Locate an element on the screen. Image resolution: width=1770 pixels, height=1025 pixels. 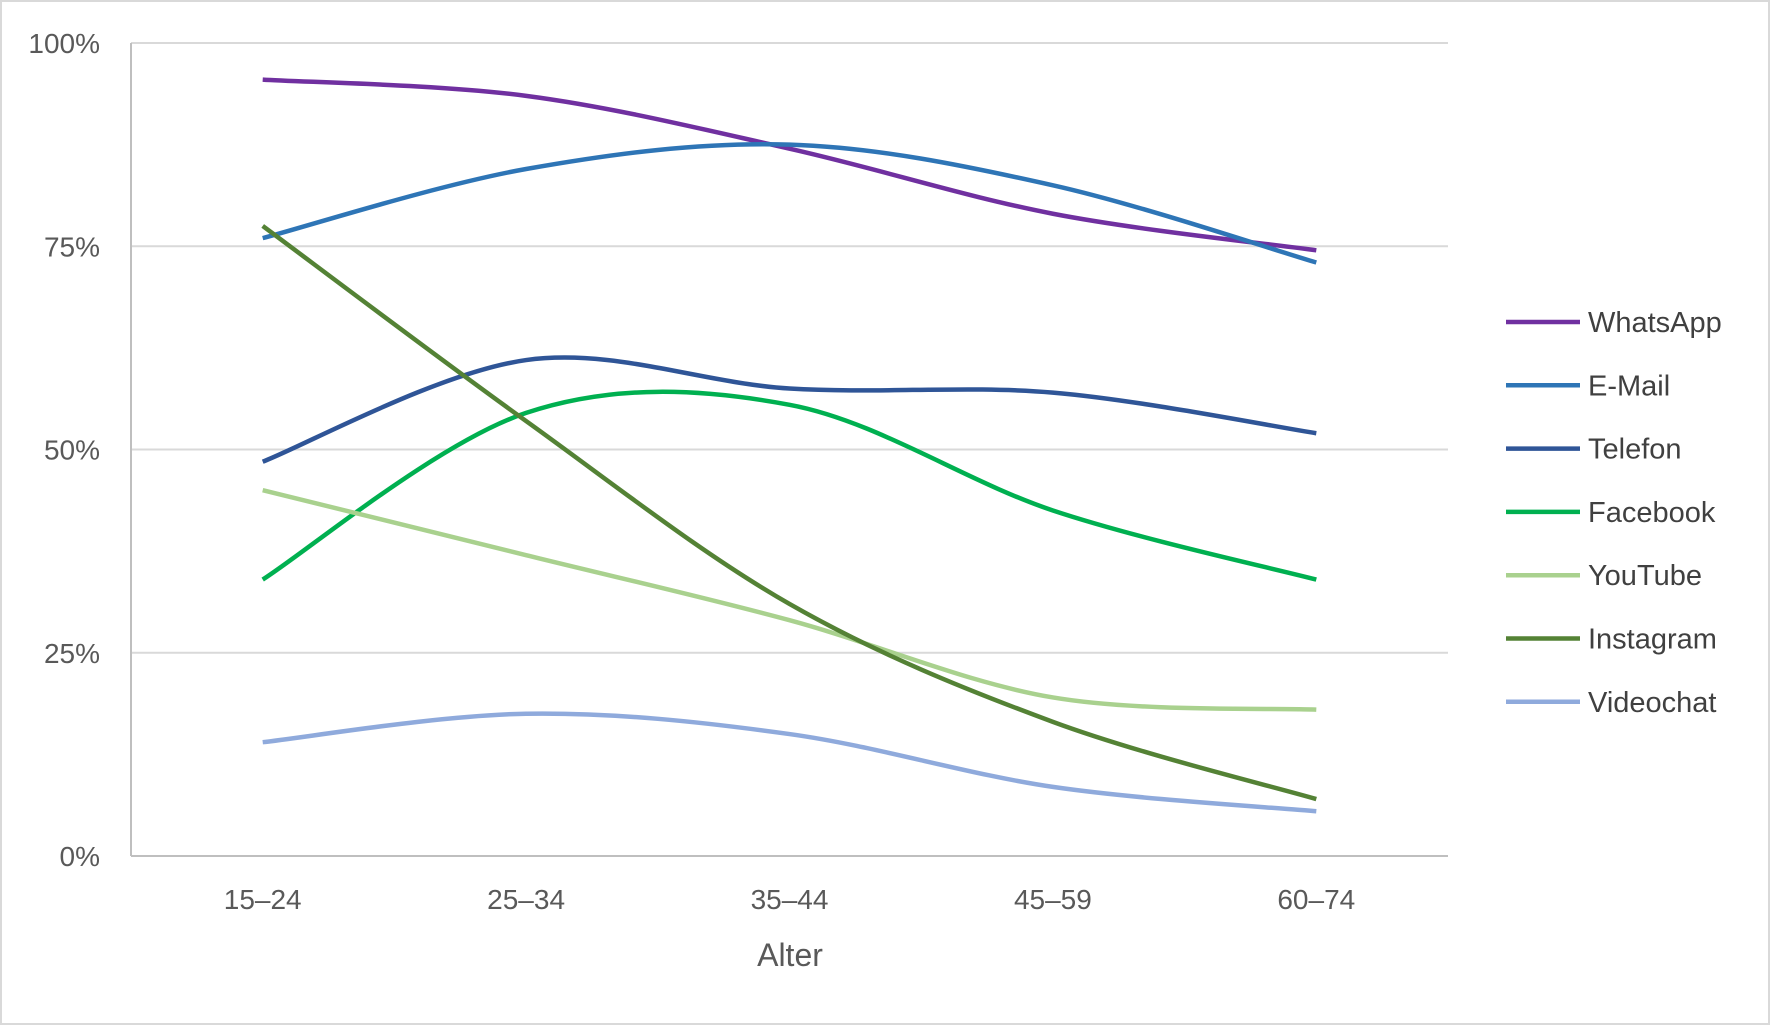
y-tick-label: 0% is located at coordinates (80, 856).